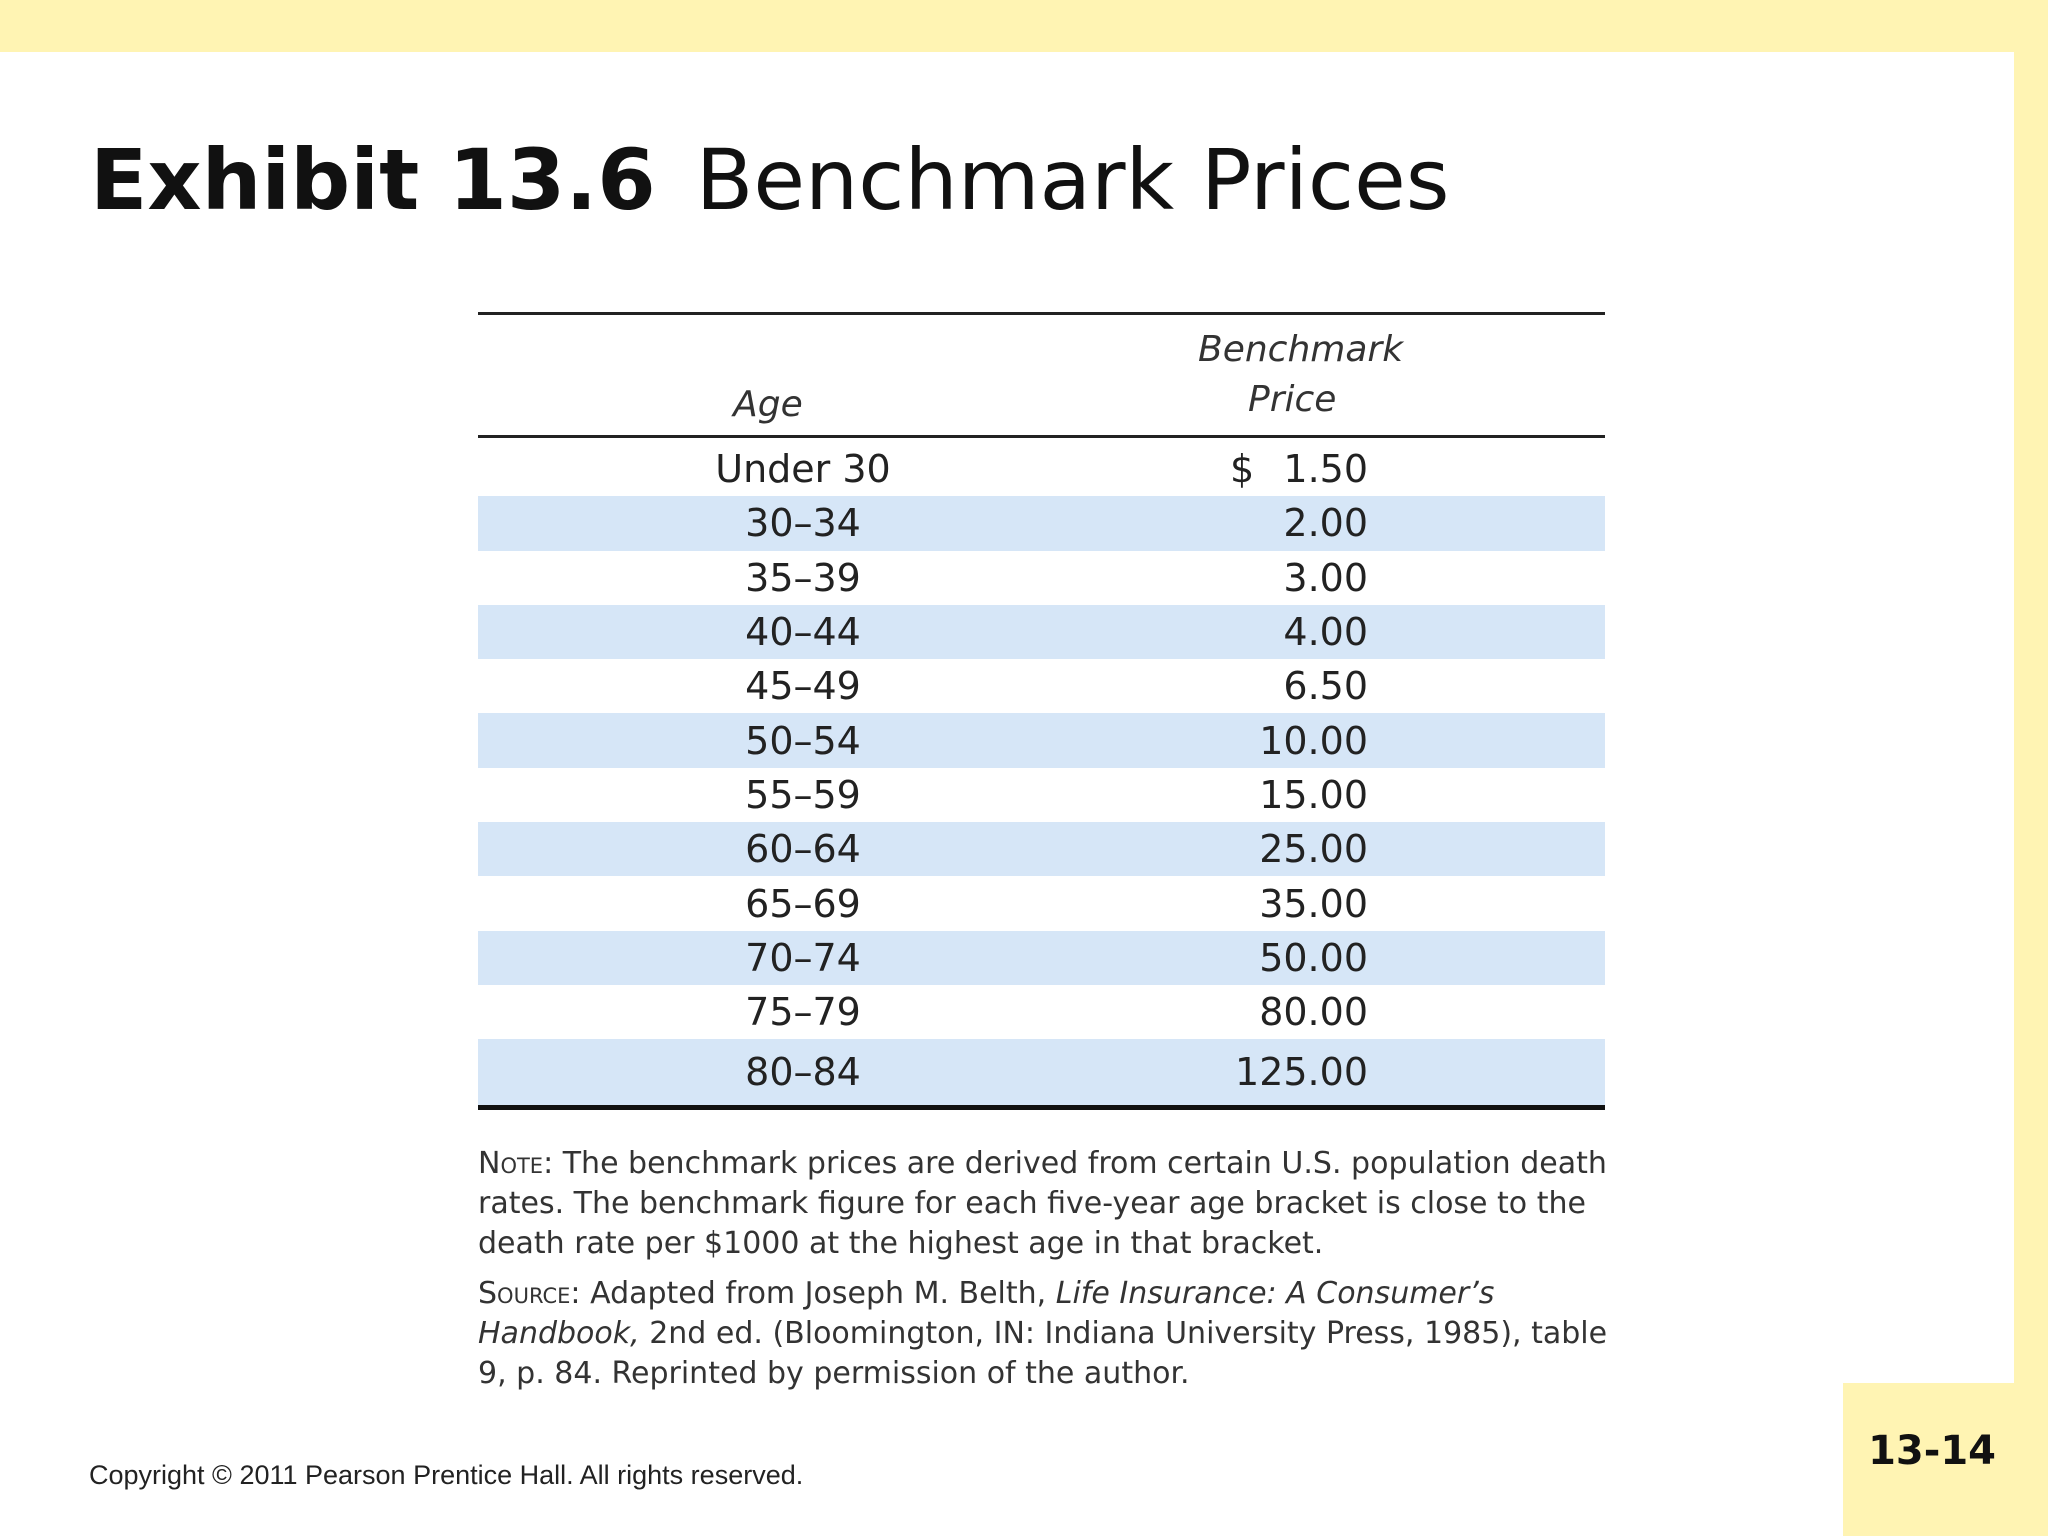 The image size is (2048, 1536). What do you see at coordinates (803, 903) in the screenshot?
I see `age-cell: 65–69` at bounding box center [803, 903].